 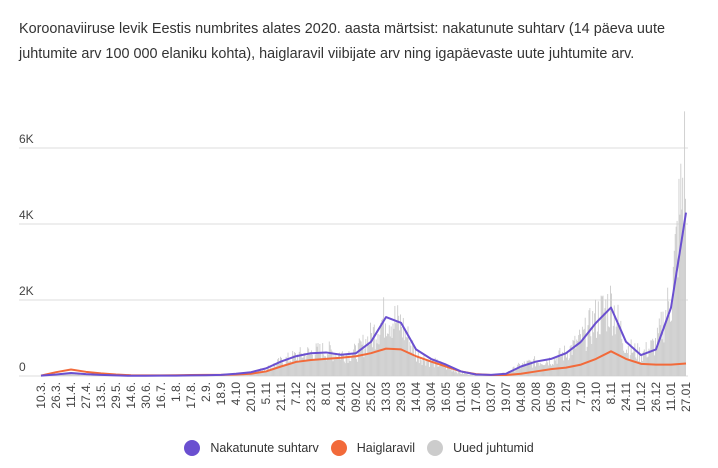 What do you see at coordinates (461, 397) in the screenshot?
I see `x-tick-label: 01.06` at bounding box center [461, 397].